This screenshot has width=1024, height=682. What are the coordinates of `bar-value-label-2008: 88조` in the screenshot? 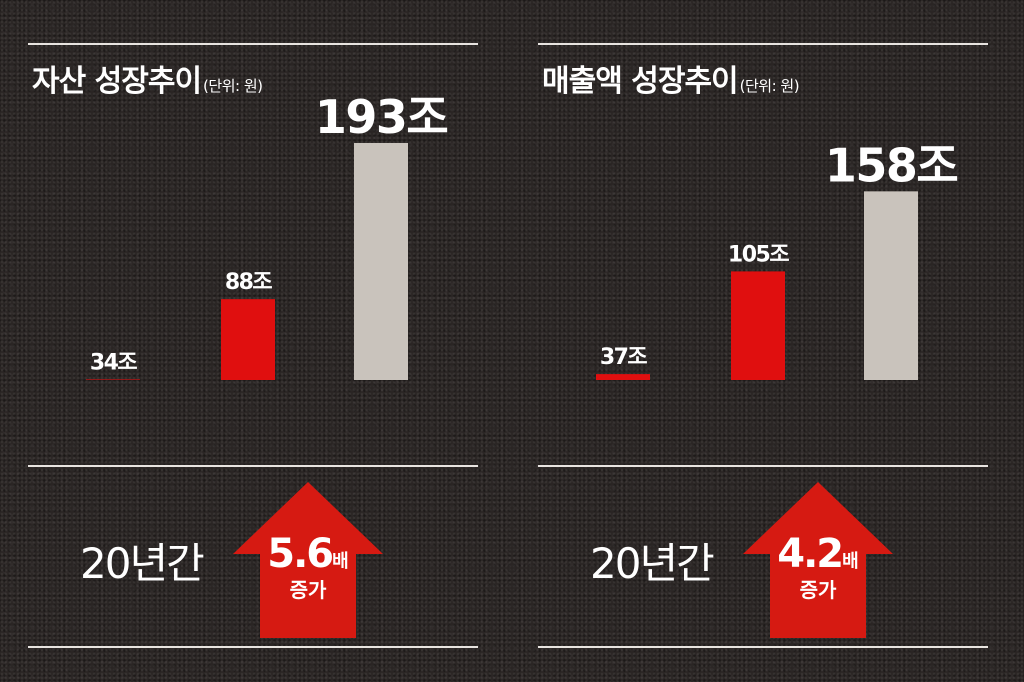 It's located at (249, 282).